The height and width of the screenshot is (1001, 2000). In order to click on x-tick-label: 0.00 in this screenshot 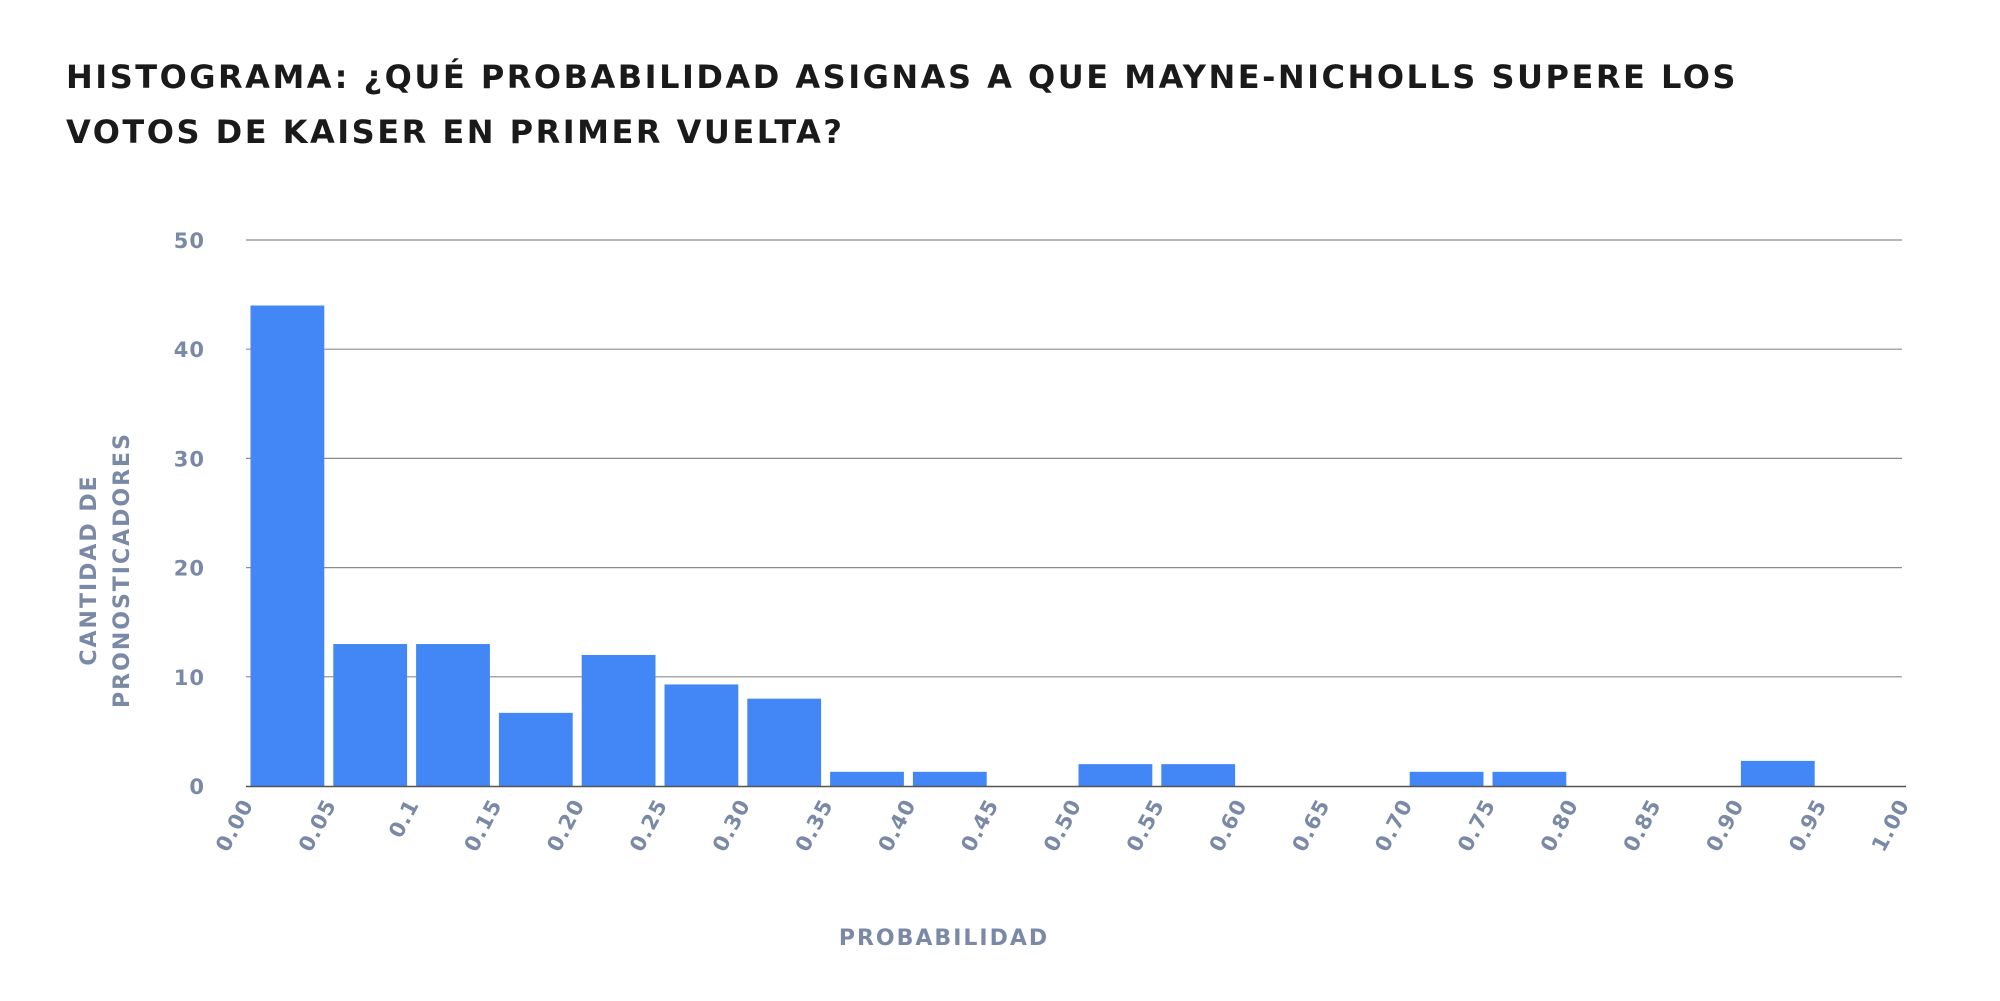, I will do `click(234, 825)`.